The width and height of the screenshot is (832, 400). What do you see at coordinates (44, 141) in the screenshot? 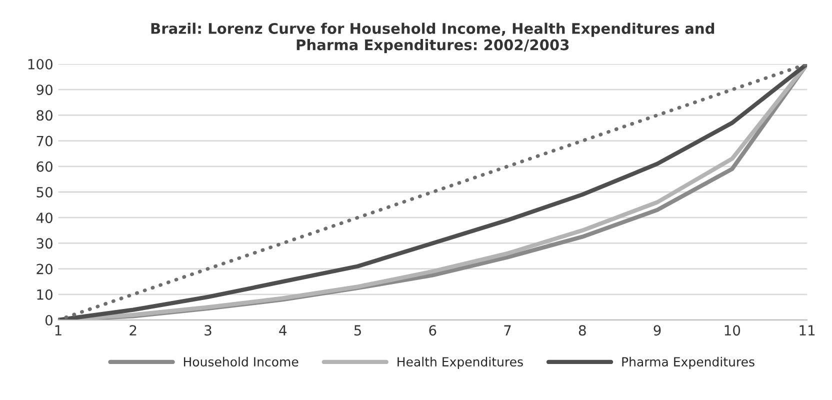
I see `y-tick-label: 70` at bounding box center [44, 141].